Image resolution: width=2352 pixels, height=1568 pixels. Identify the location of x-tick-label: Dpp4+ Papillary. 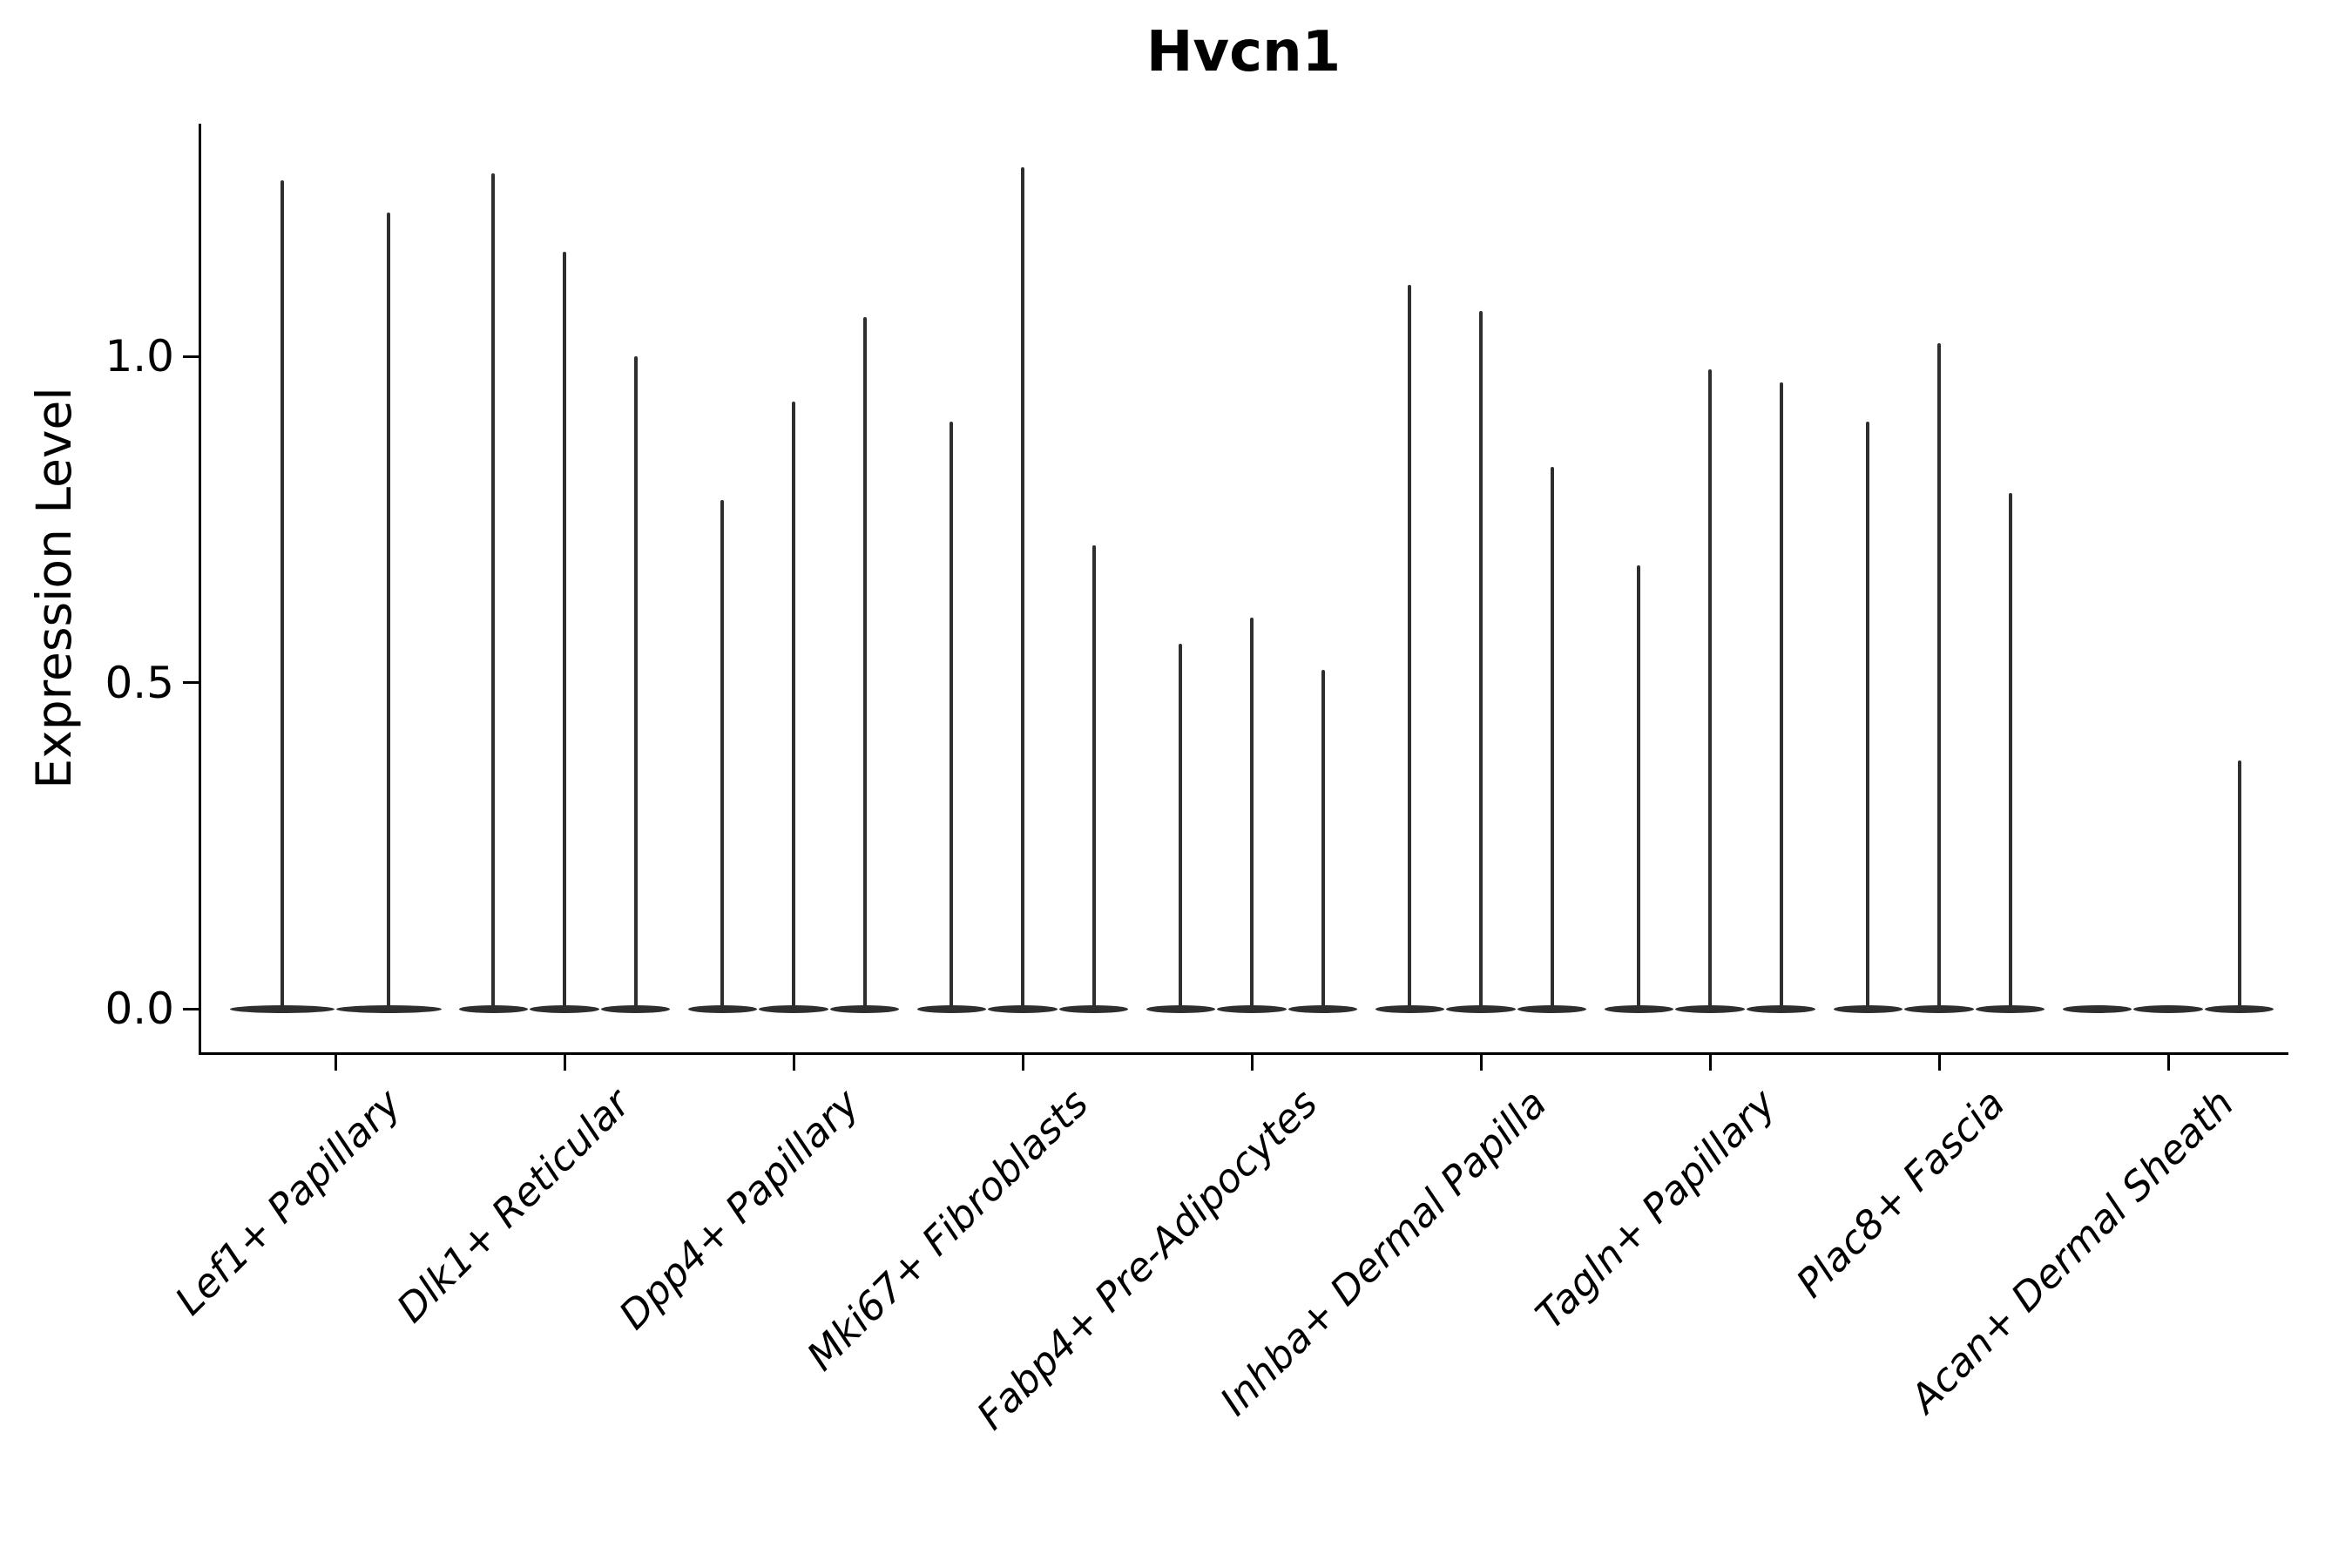
(739, 1209).